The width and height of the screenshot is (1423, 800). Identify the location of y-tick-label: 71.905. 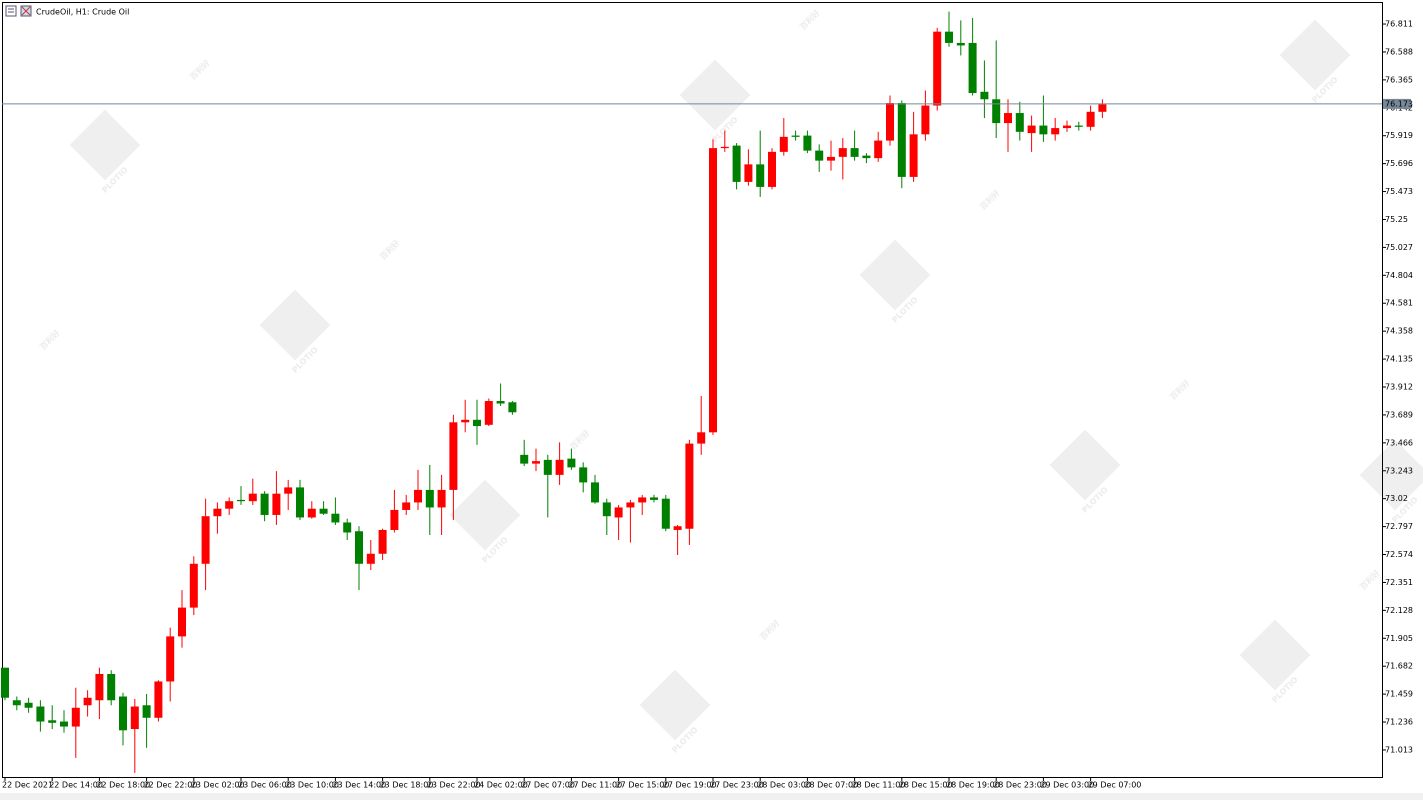
(1399, 638).